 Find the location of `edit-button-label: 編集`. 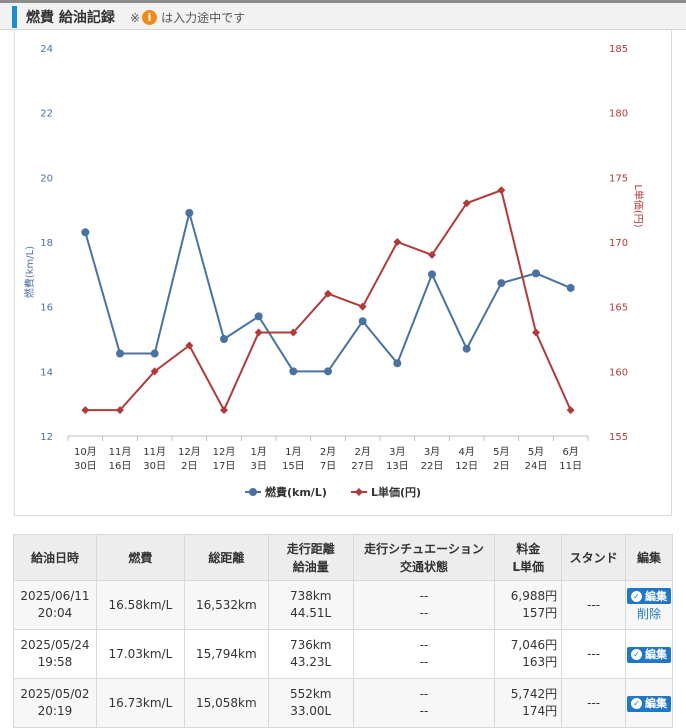

edit-button-label: 編集 is located at coordinates (655, 704).